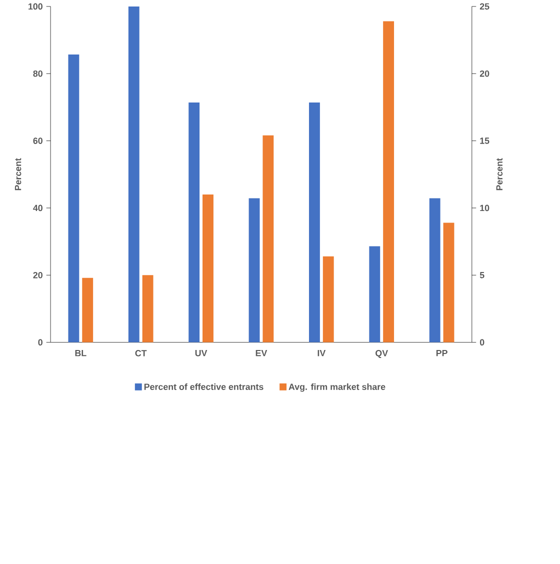 This screenshot has height=564, width=560. What do you see at coordinates (37, 275) in the screenshot?
I see `y-tick-label: 20` at bounding box center [37, 275].